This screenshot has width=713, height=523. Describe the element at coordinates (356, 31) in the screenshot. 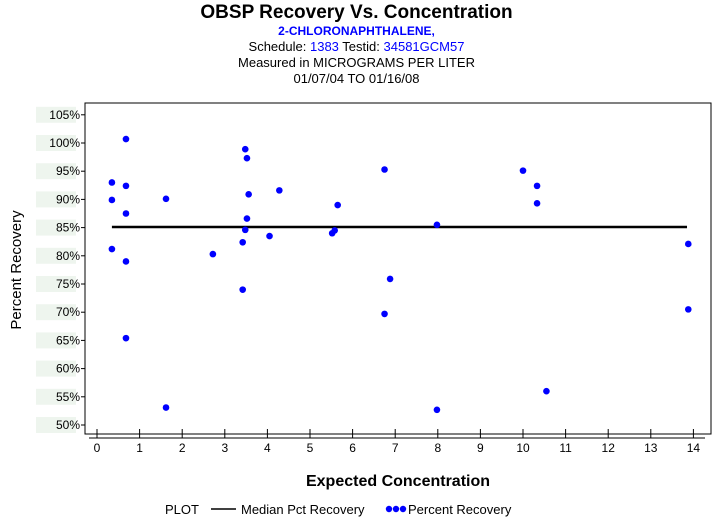

I see `chart-subtitle: 2-CHLORONAPHTHALENE,` at that location.